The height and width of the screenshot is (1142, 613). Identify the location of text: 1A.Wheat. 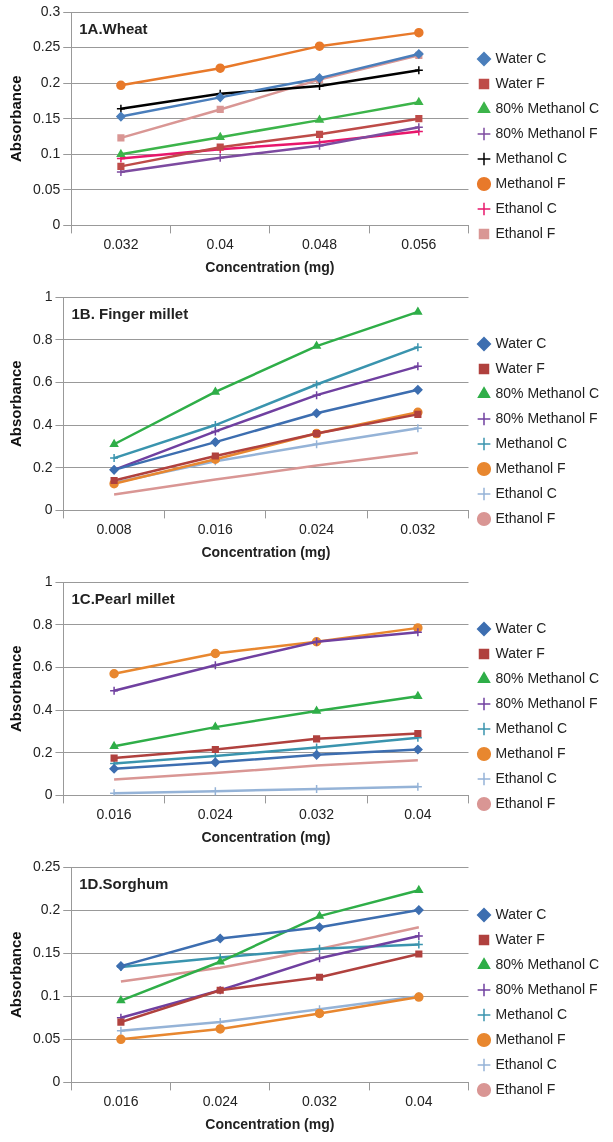
(113, 28).